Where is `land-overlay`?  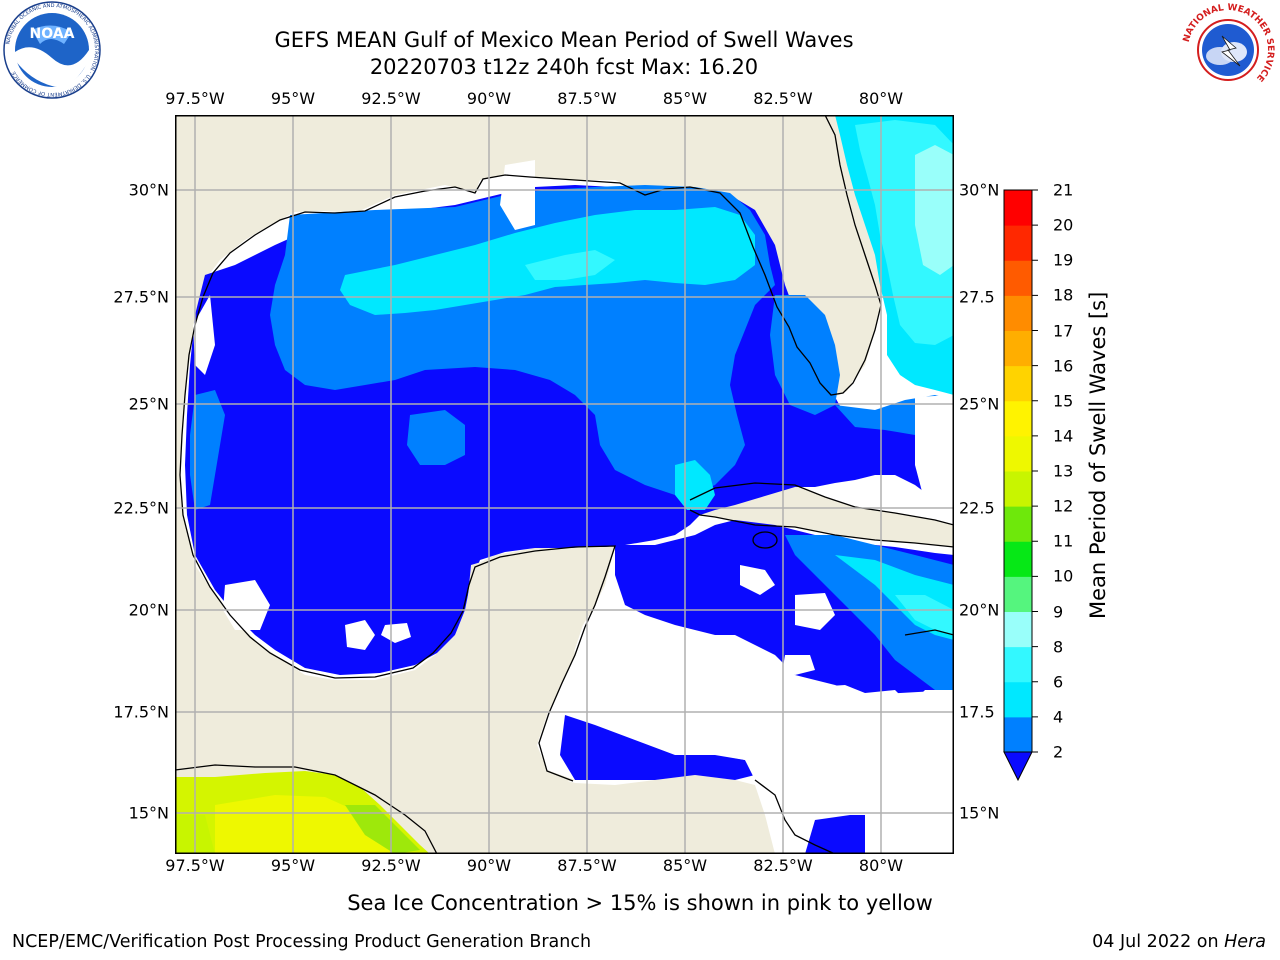 land-overlay is located at coordinates (395, 665).